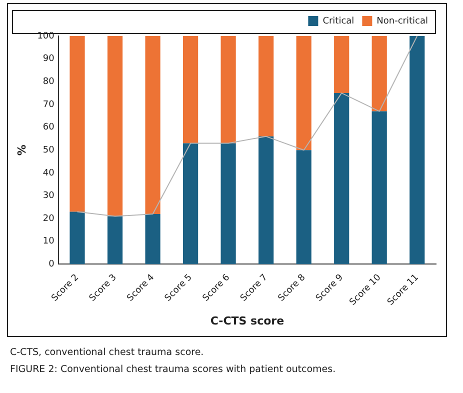 This screenshot has width=463, height=393. Describe the element at coordinates (338, 21) in the screenshot. I see `legend-label: Critical` at that location.